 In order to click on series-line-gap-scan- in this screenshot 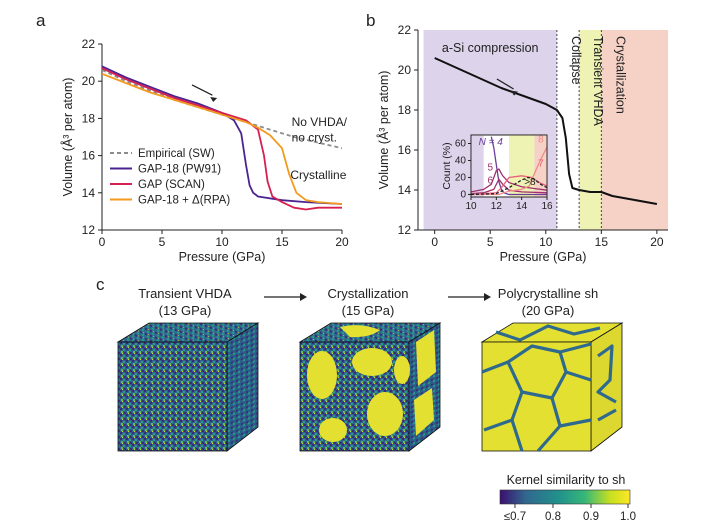, I will do `click(222, 139)`.